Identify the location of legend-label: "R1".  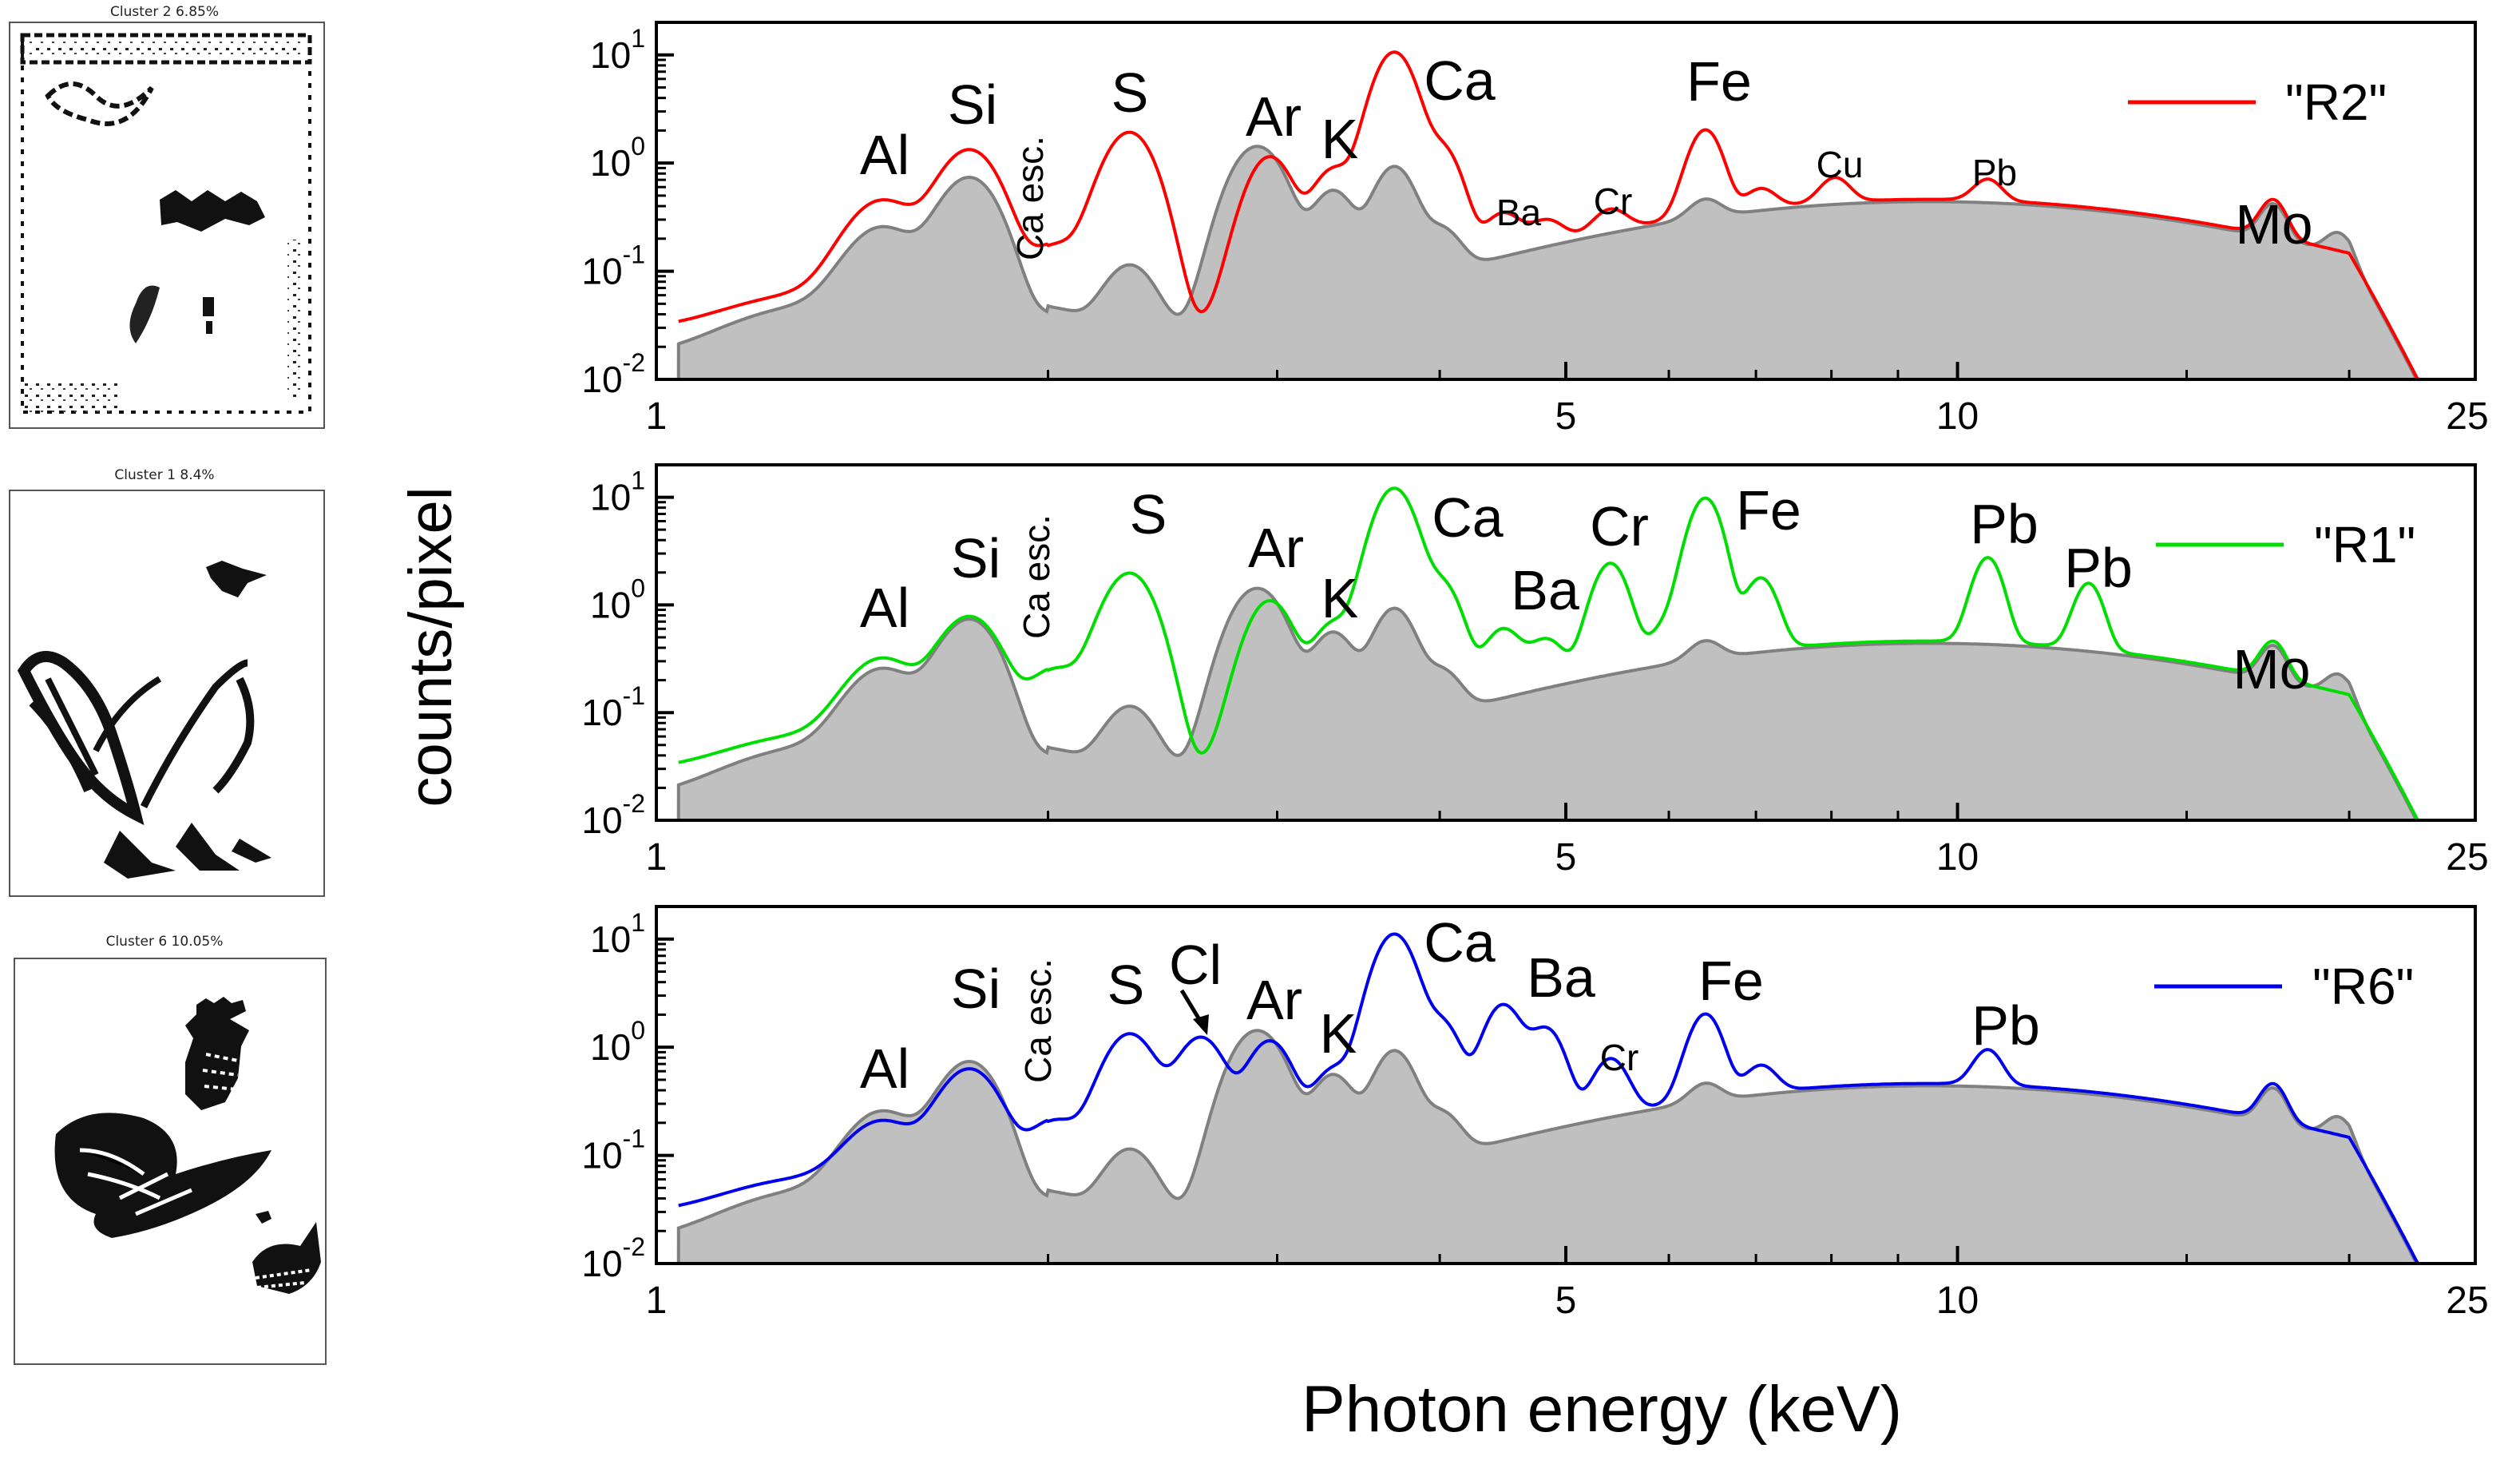
(2364, 544).